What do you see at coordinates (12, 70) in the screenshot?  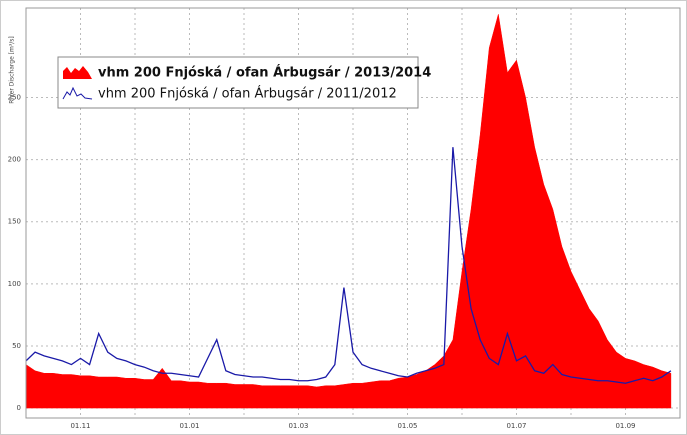 I see `y-axis-label: River Discharge [m³/s]` at bounding box center [12, 70].